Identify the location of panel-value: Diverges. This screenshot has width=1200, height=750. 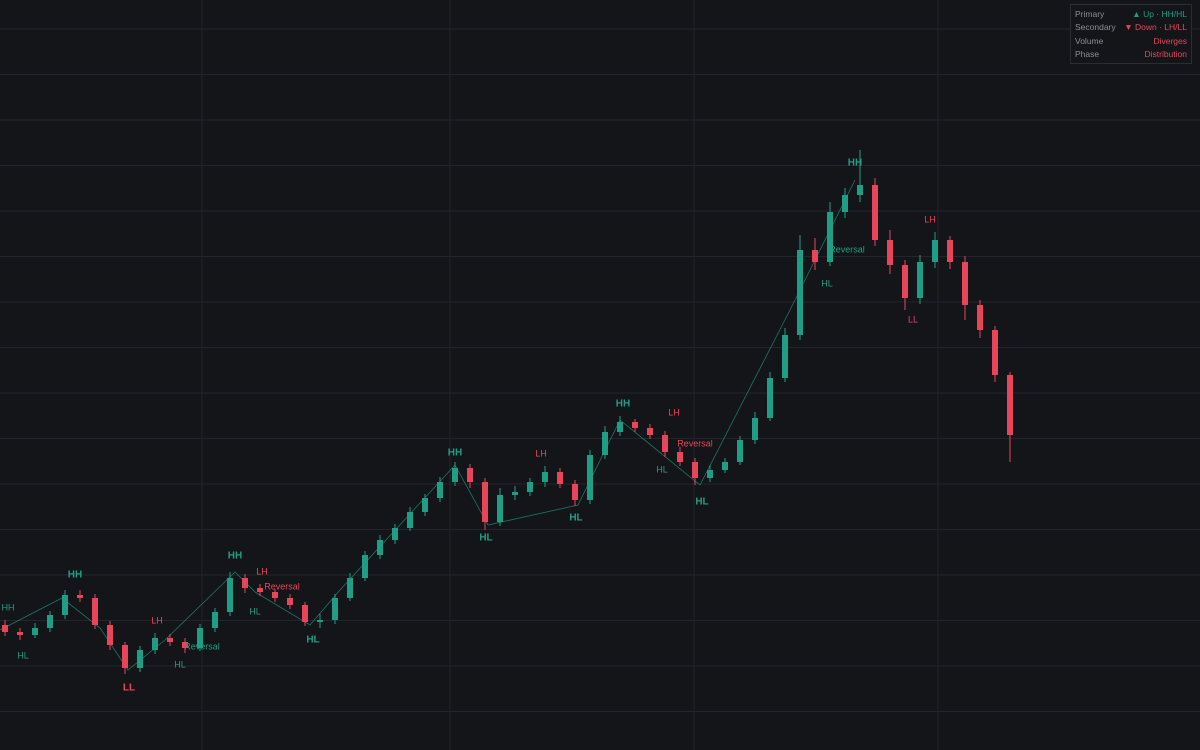
(1170, 40).